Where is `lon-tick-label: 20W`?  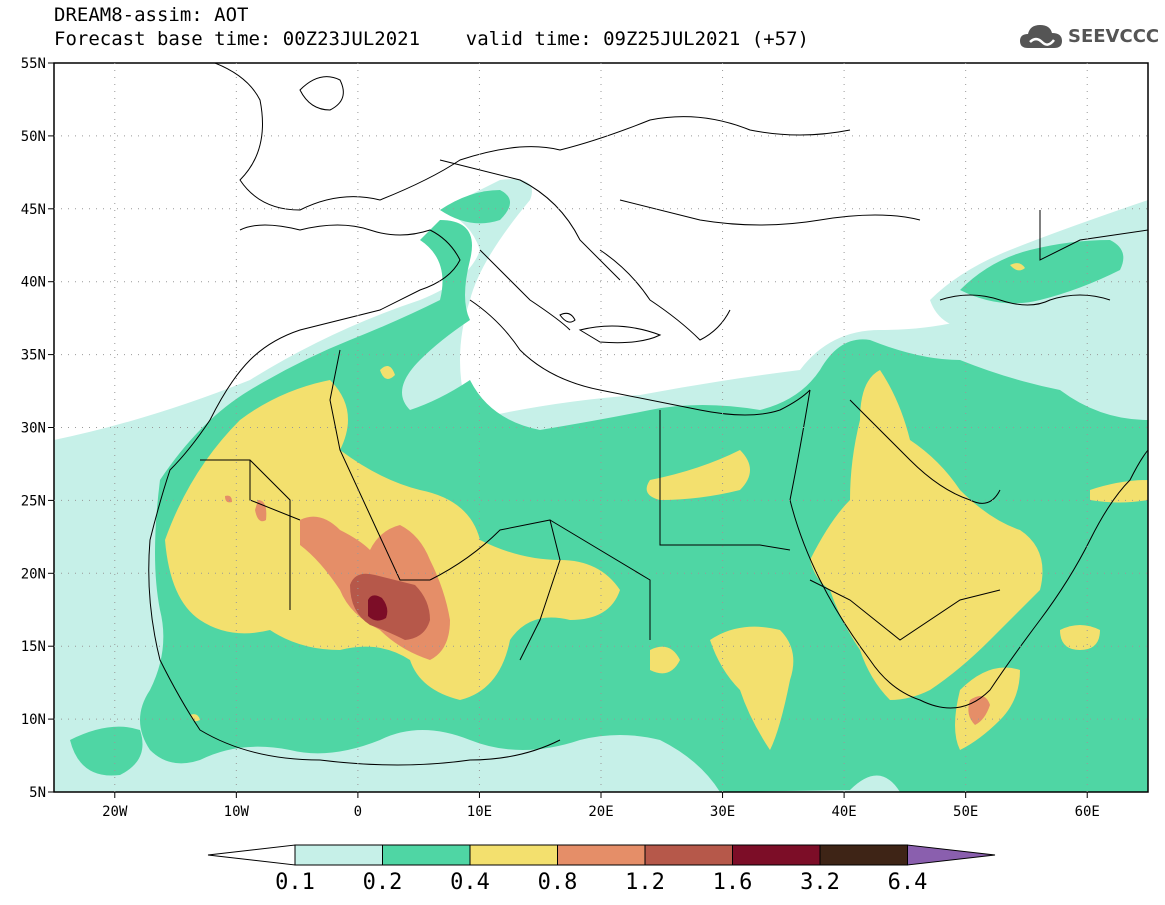 lon-tick-label: 20W is located at coordinates (115, 812).